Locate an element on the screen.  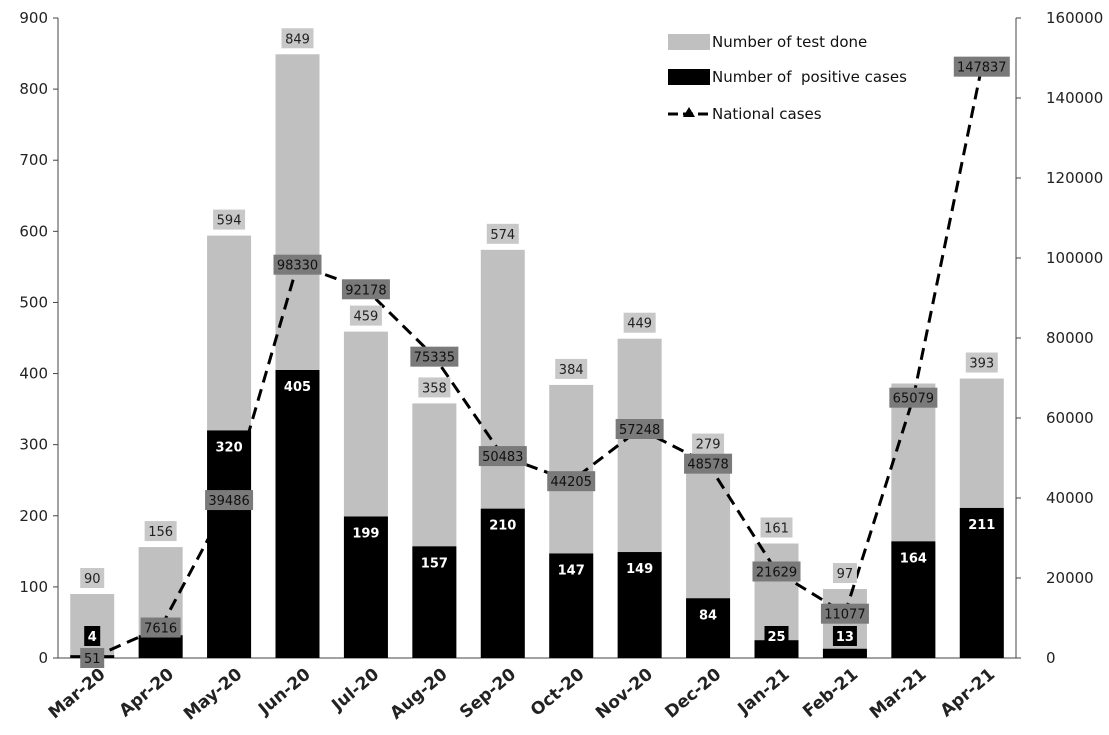
positive-data-label: 164 is located at coordinates (913, 558).